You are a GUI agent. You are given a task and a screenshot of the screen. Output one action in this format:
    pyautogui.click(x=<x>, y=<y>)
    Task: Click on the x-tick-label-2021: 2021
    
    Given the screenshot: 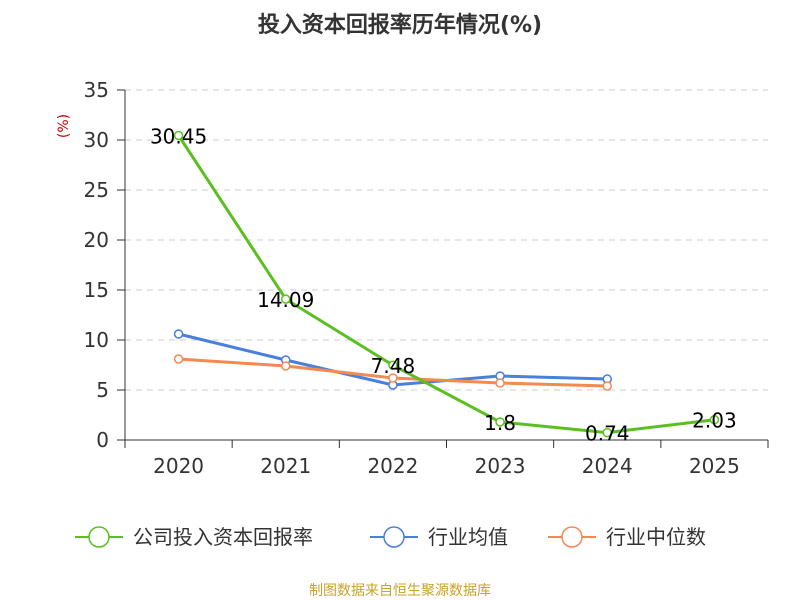 What is the action you would take?
    pyautogui.click(x=285, y=466)
    